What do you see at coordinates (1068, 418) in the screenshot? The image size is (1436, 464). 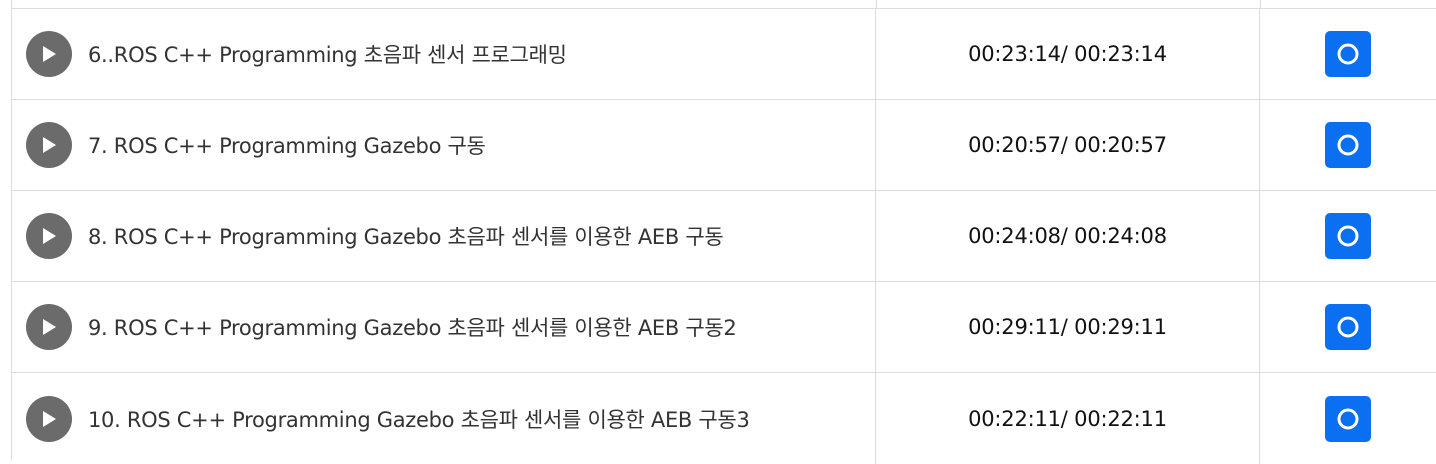 I see `lecture-duration: 00:22:11/ 00:22:11` at bounding box center [1068, 418].